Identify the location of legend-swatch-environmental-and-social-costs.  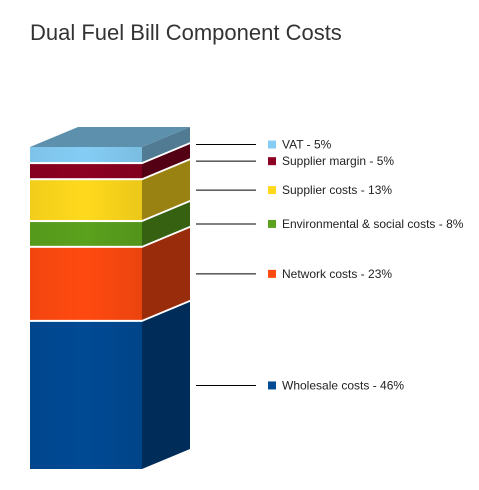
(272, 223).